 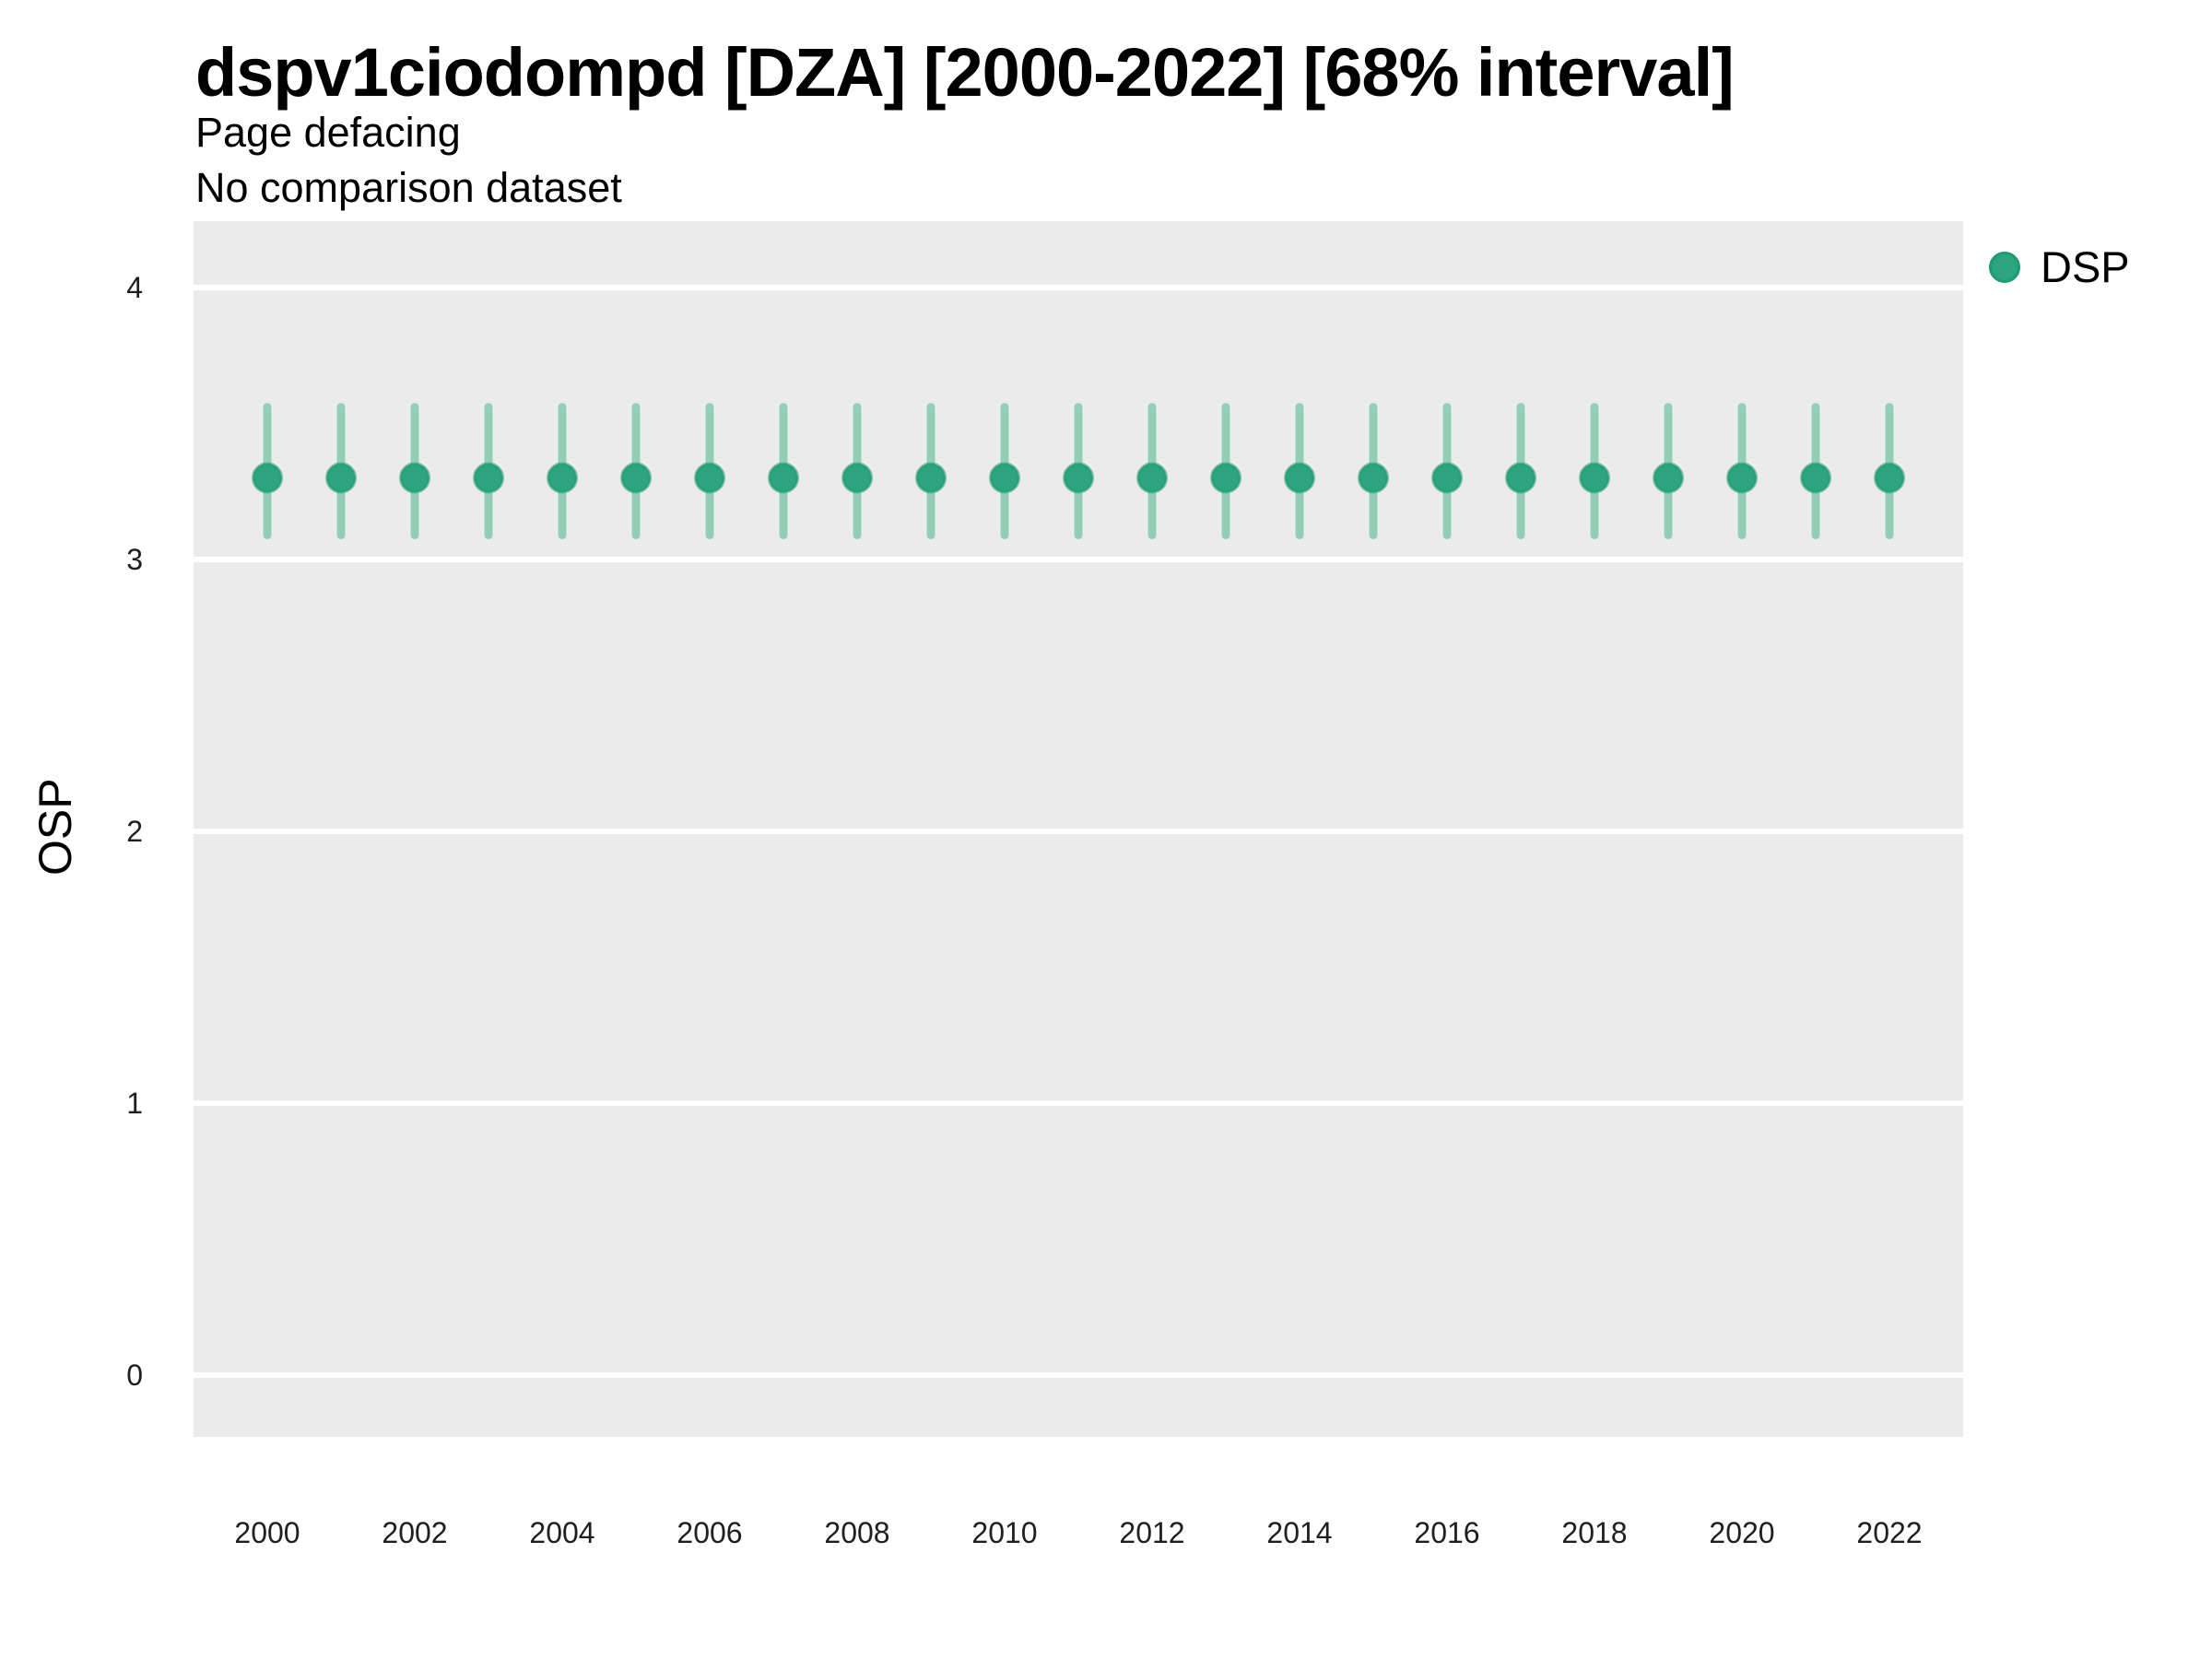 I want to click on y-tick-label: 4, so click(x=134, y=287).